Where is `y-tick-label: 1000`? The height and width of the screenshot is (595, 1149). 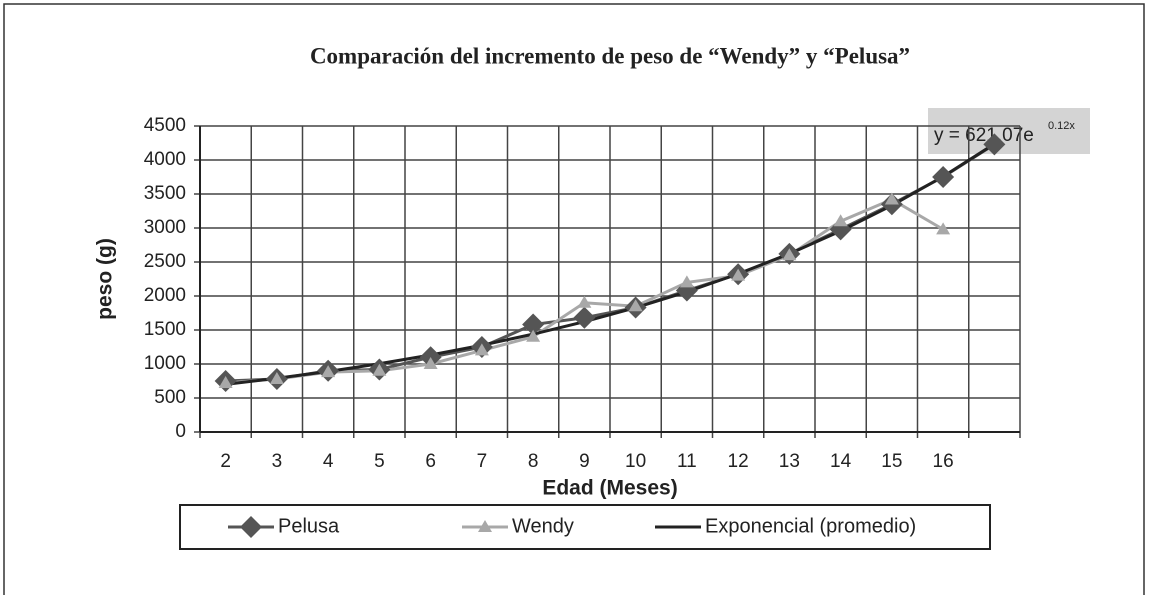 y-tick-label: 1000 is located at coordinates (165, 363).